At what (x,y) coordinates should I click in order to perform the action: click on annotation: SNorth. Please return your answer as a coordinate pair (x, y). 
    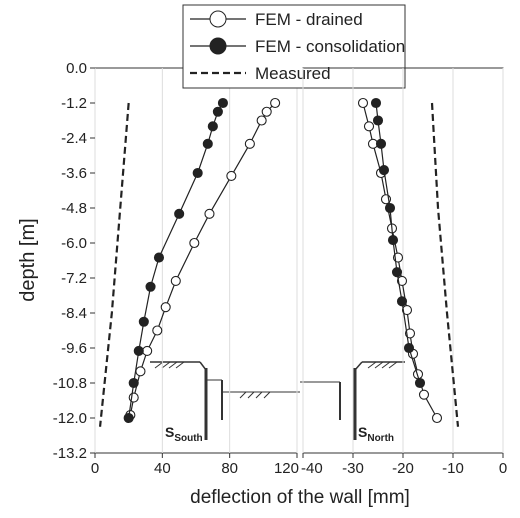
    Looking at the image, I should click on (376, 434).